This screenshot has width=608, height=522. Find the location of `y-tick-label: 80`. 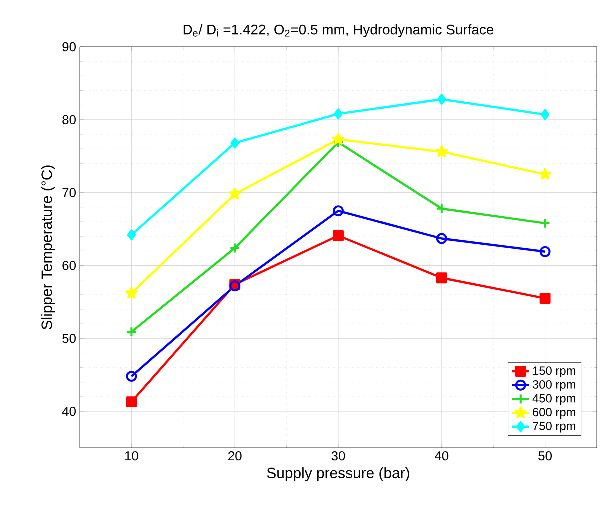

y-tick-label: 80 is located at coordinates (69, 119).